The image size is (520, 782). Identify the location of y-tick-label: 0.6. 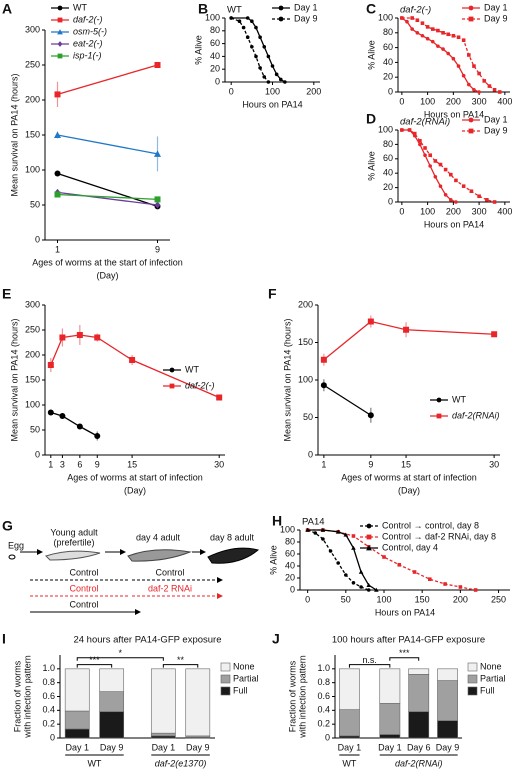
(48, 696).